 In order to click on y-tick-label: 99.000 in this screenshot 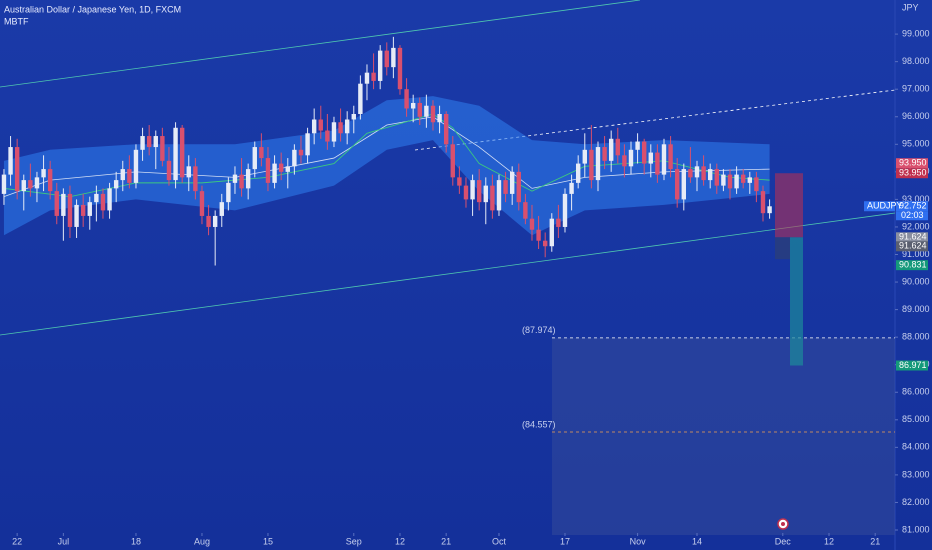, I will do `click(916, 33)`.